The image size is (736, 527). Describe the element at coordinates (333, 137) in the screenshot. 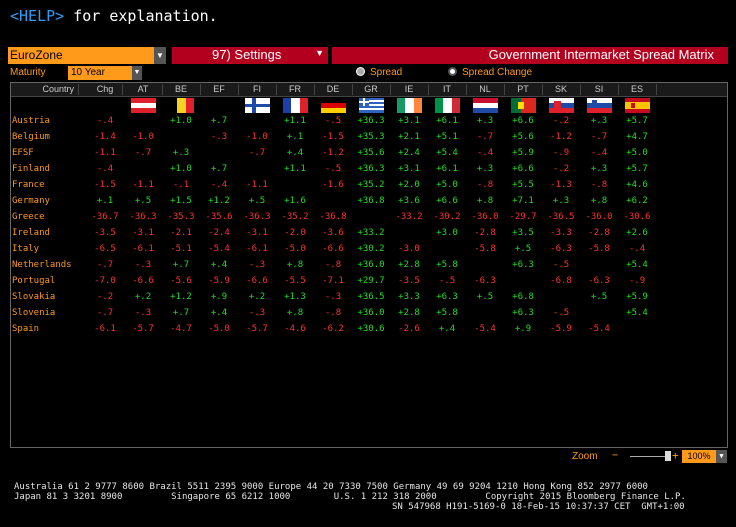

I see `spread-cell: -1.5` at that location.